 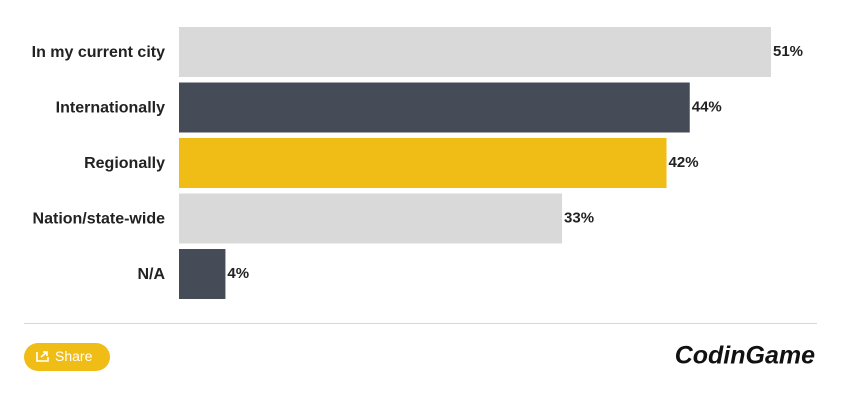 What do you see at coordinates (74, 356) in the screenshot?
I see `share-label: Share` at bounding box center [74, 356].